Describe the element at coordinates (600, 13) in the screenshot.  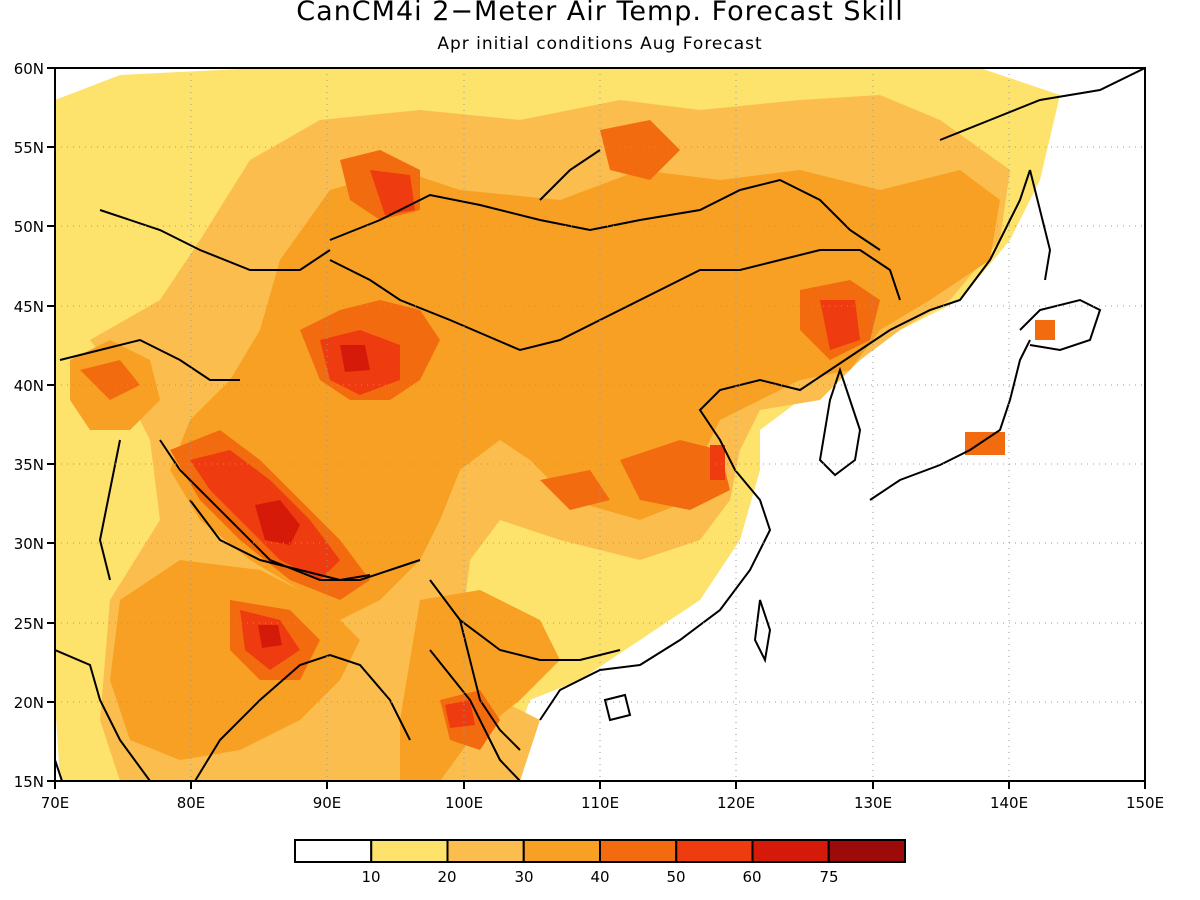
I see `chart-title: CanCM4i 2−Meter Air Temp. Forecast Skill` at that location.